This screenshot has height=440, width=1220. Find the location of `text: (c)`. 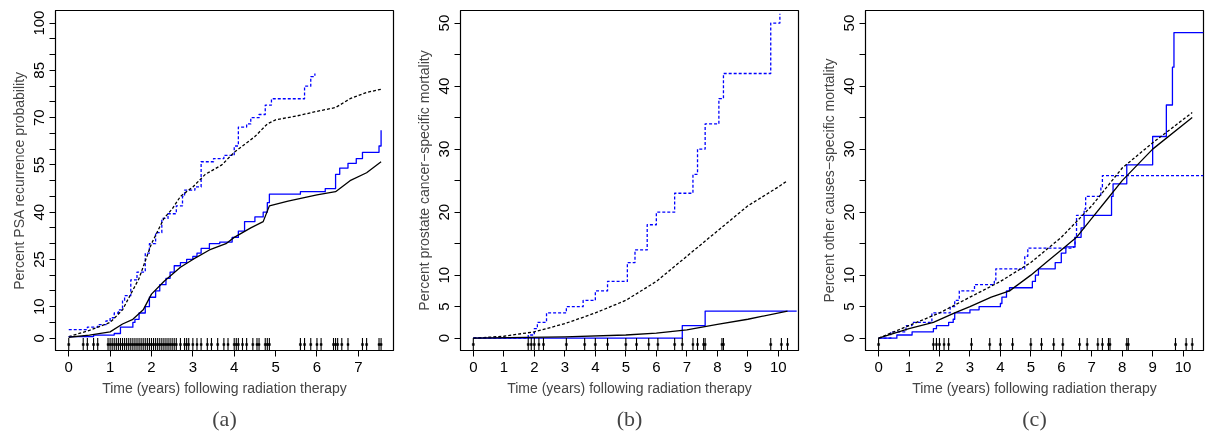

text: (c) is located at coordinates (1034, 418).